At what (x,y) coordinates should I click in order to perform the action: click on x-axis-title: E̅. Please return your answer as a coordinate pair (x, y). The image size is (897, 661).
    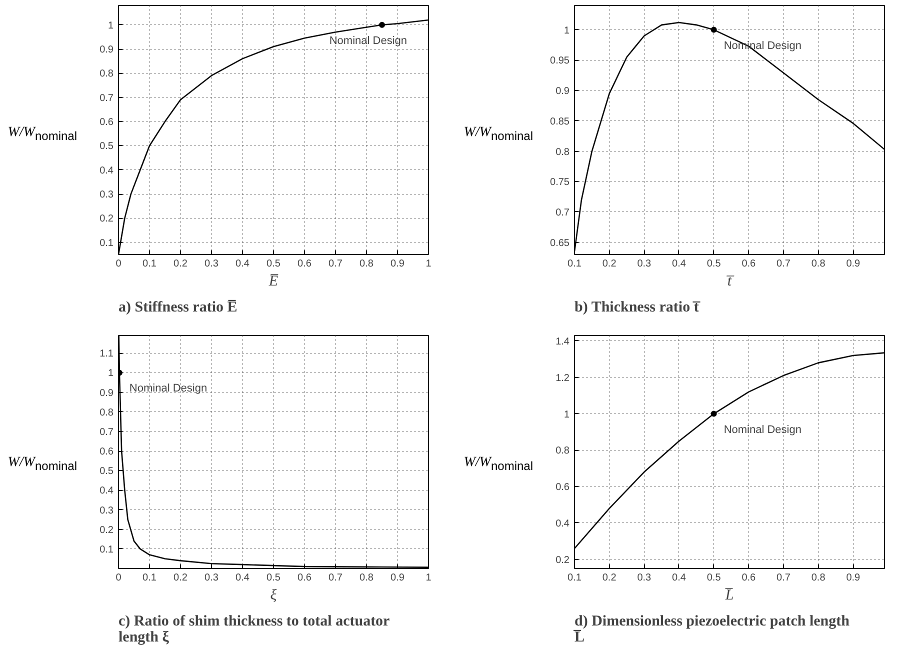
    Looking at the image, I should click on (273, 282).